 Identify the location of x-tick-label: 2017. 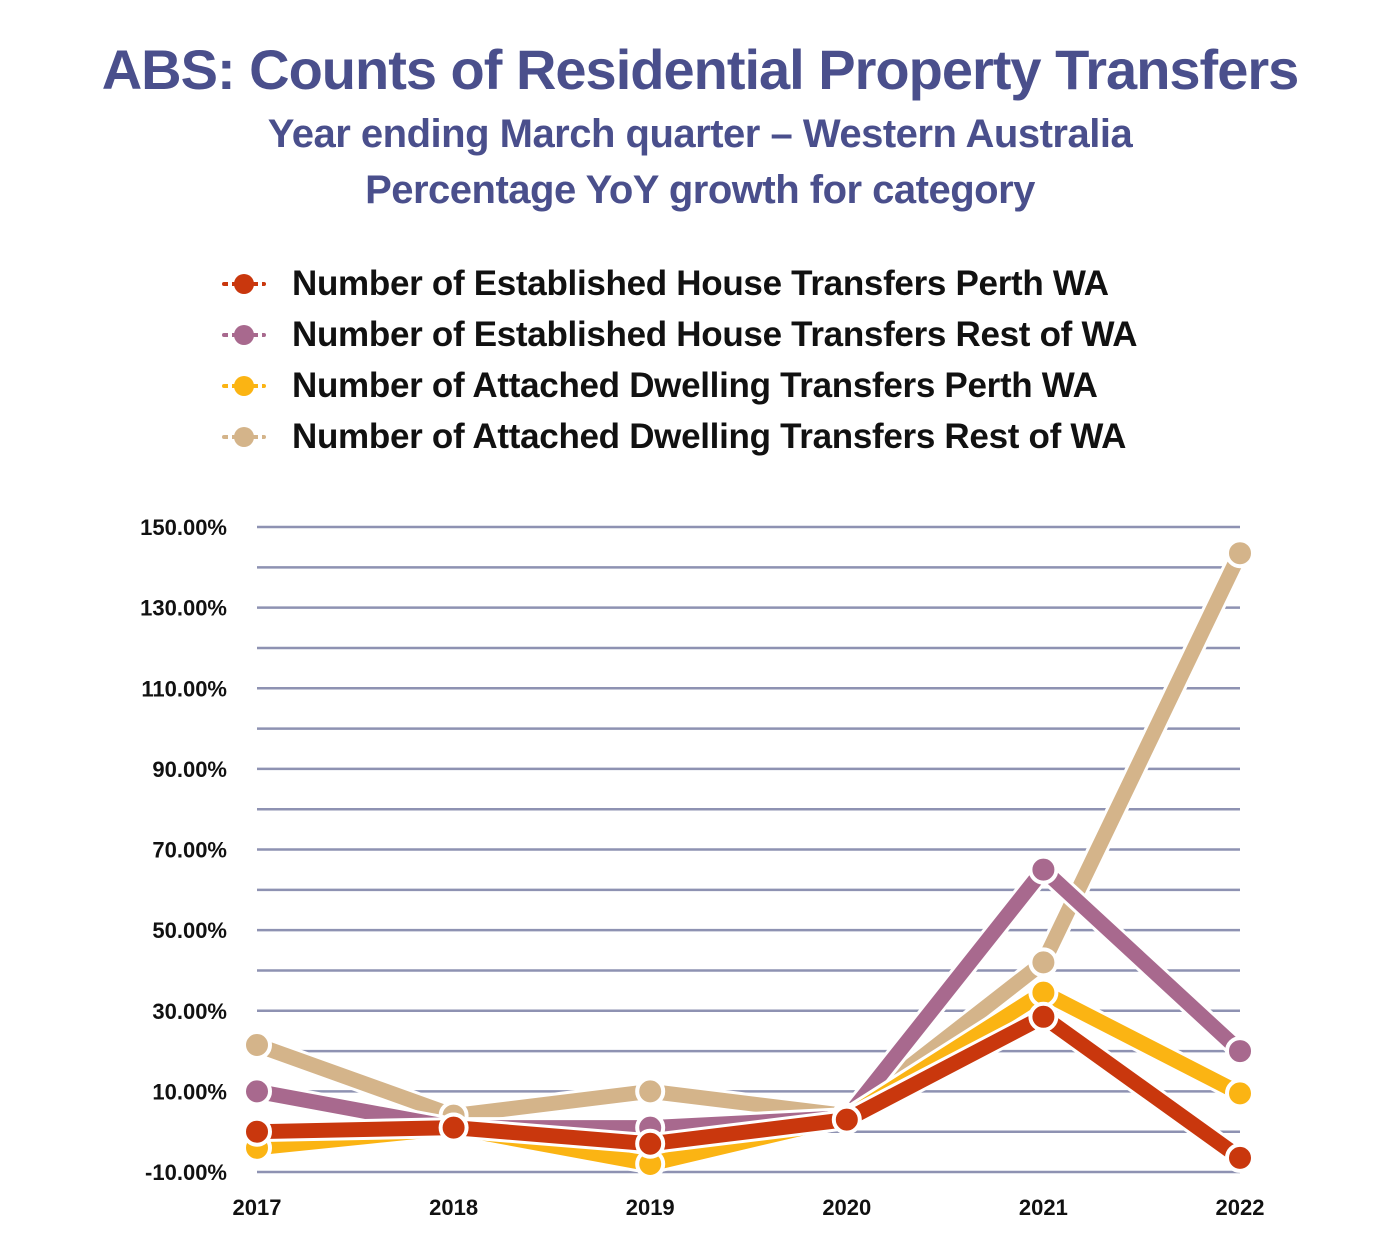
(257, 1207).